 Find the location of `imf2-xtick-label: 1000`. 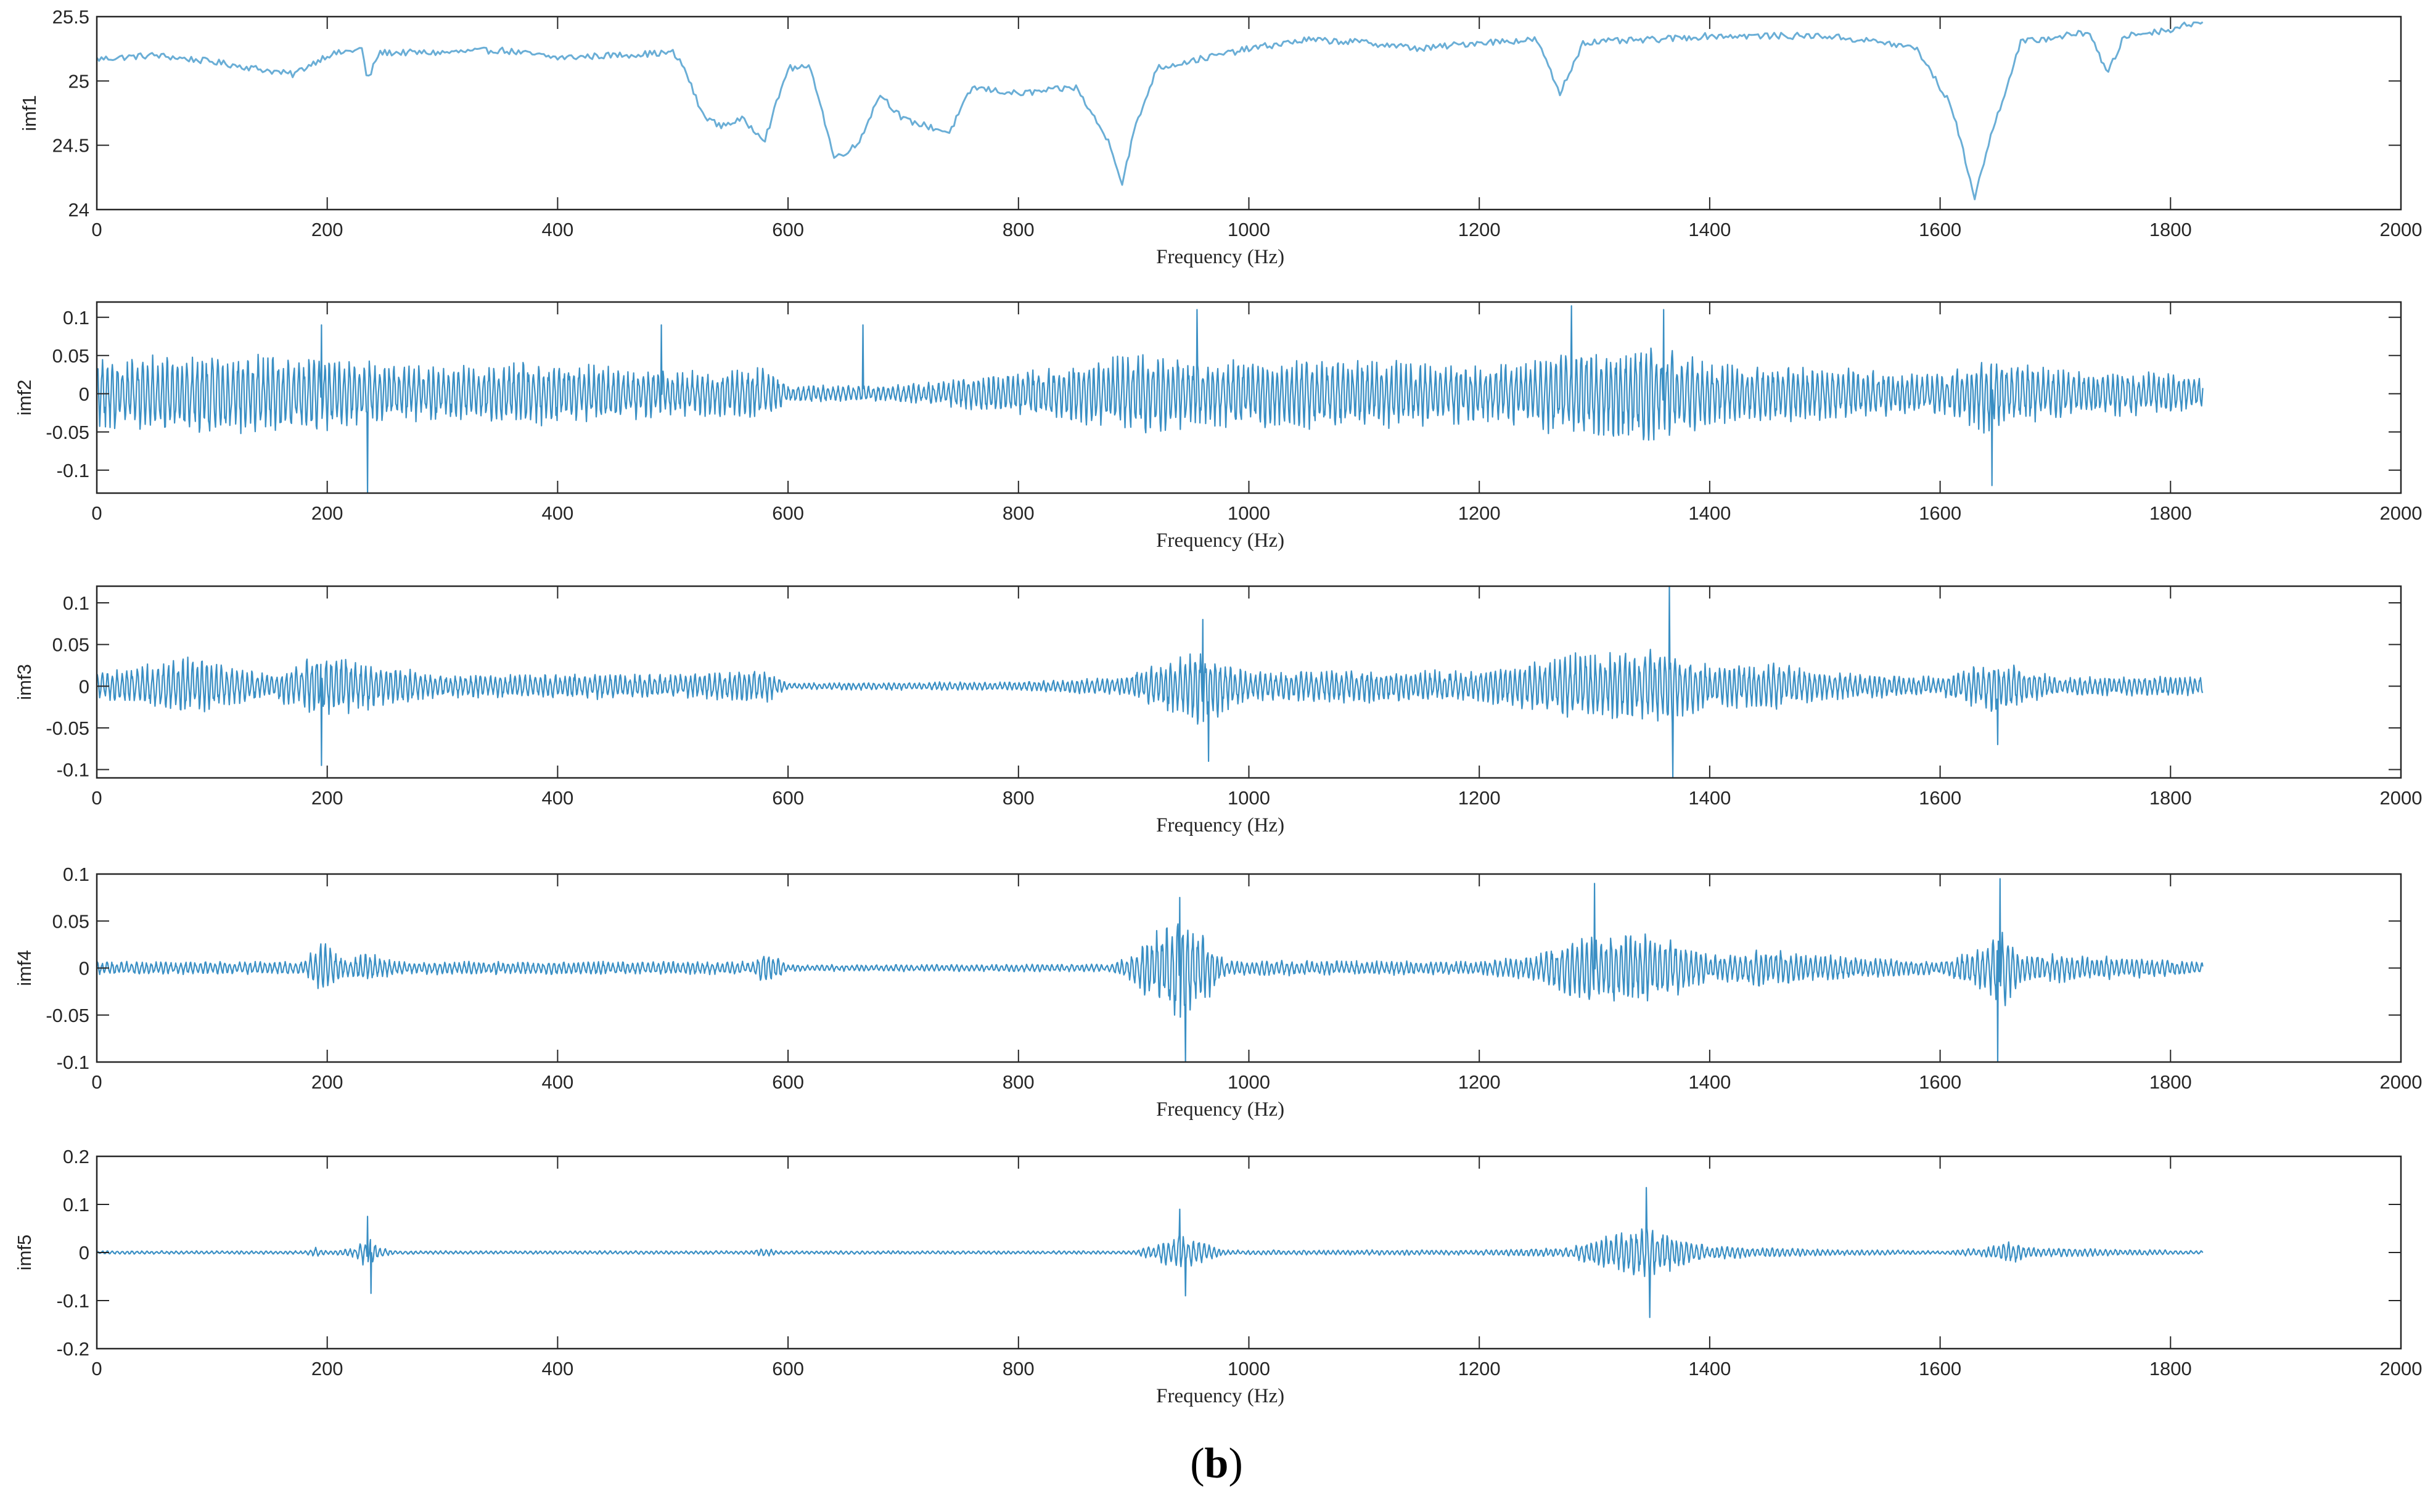

imf2-xtick-label: 1000 is located at coordinates (1249, 513).